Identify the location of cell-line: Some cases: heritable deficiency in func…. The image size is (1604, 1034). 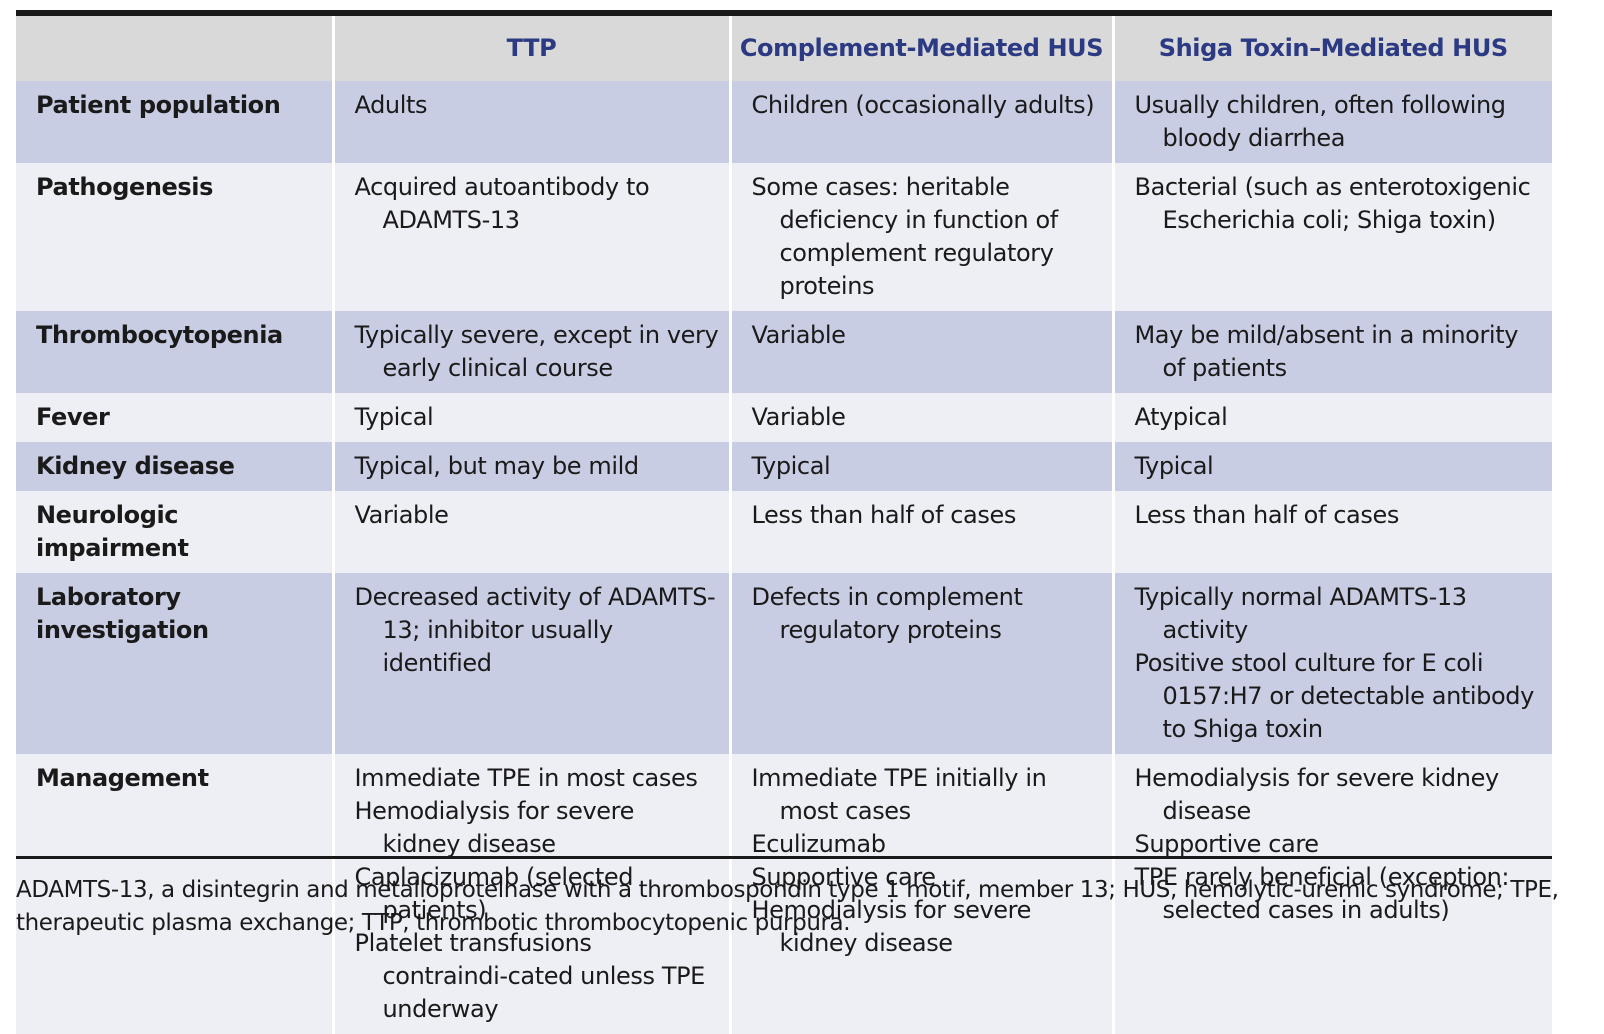
(905, 236).